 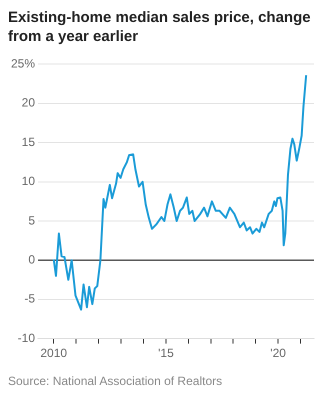 What do you see at coordinates (278, 353) in the screenshot?
I see `x-tick-label: '20` at bounding box center [278, 353].